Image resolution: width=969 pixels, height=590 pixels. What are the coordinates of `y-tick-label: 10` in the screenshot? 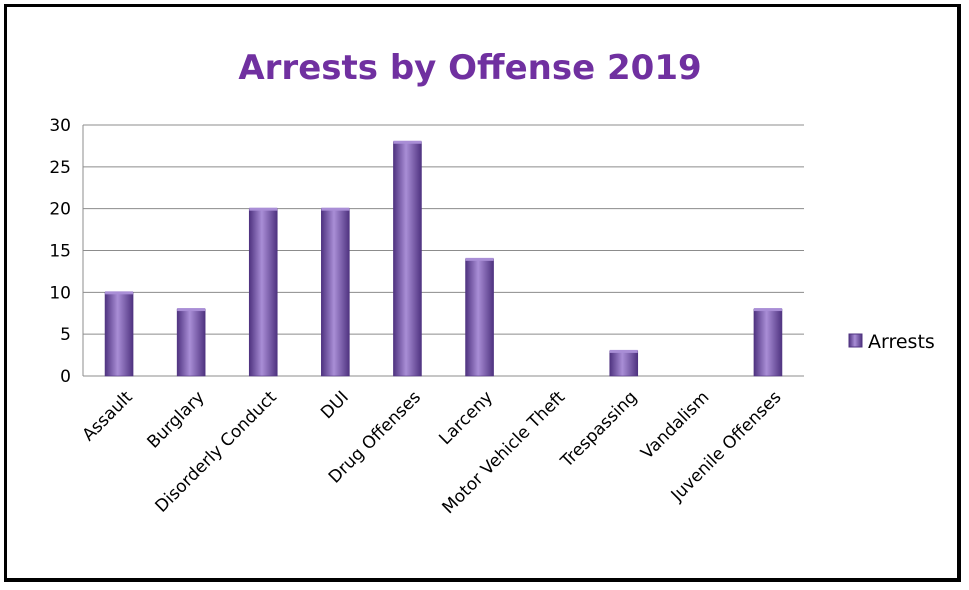 It's located at (60, 293).